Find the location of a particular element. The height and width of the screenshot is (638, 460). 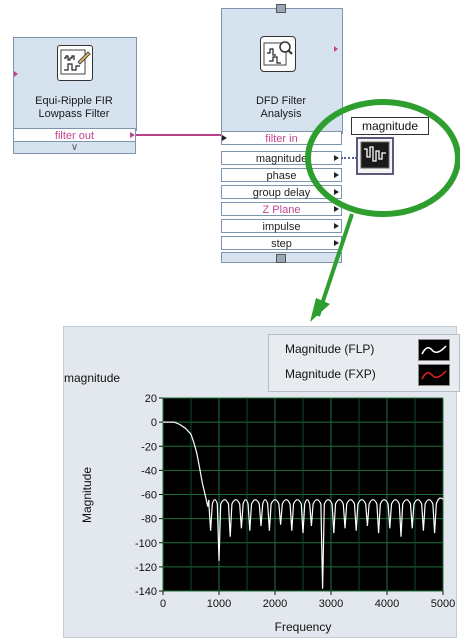

indicator-label: magnitude is located at coordinates (390, 126).